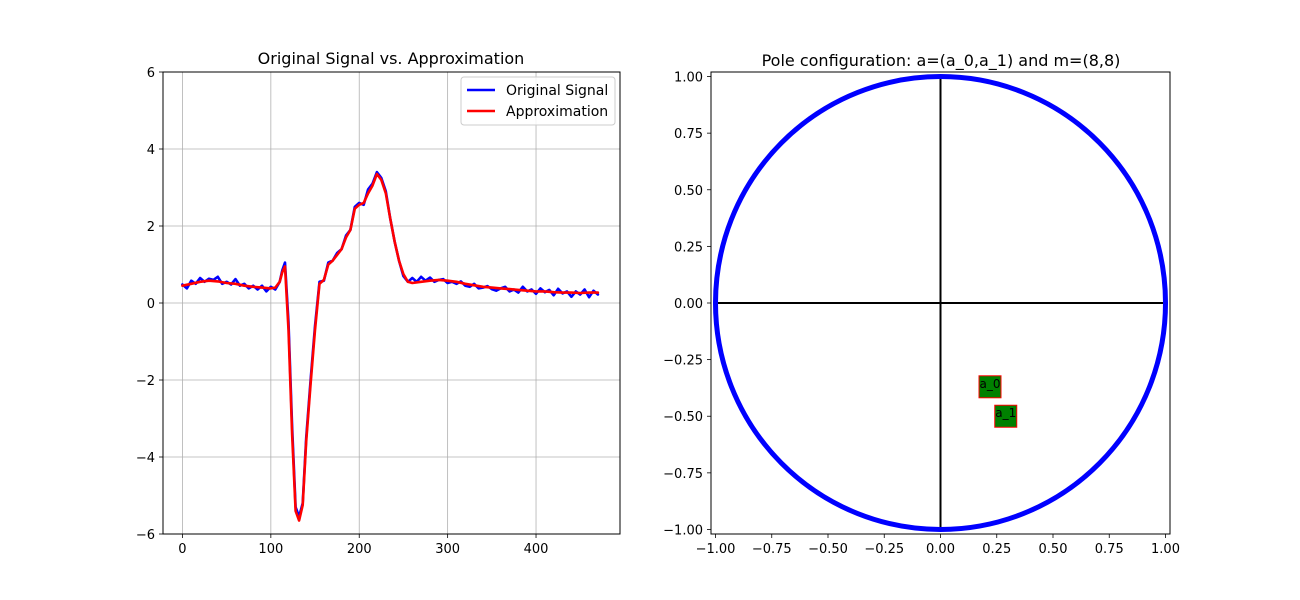  I want to click on pole-y-tick-label: −0.50, so click(683, 417).